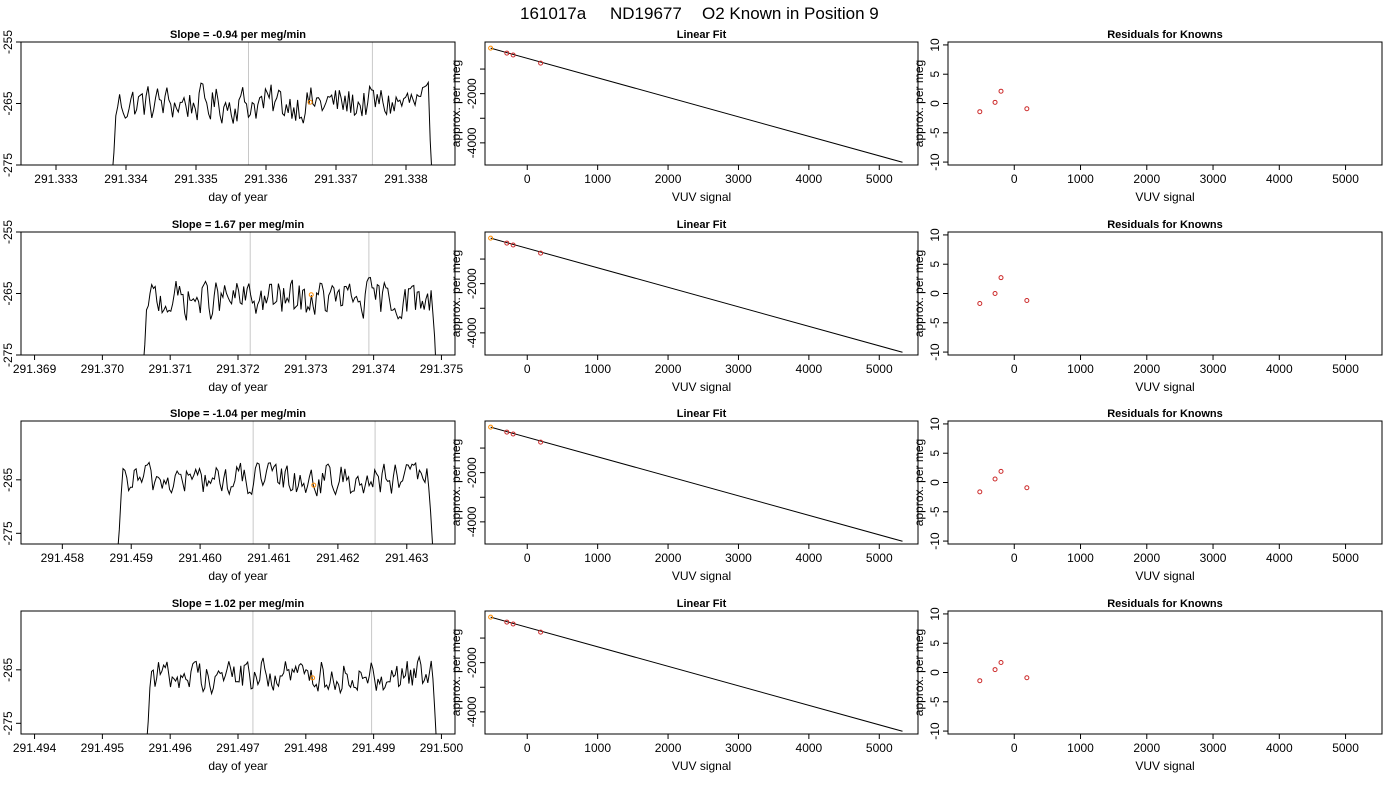 This screenshot has height=800, width=1400. Describe the element at coordinates (196, 179) in the screenshot. I see `x-tick-label: 291.335` at that location.